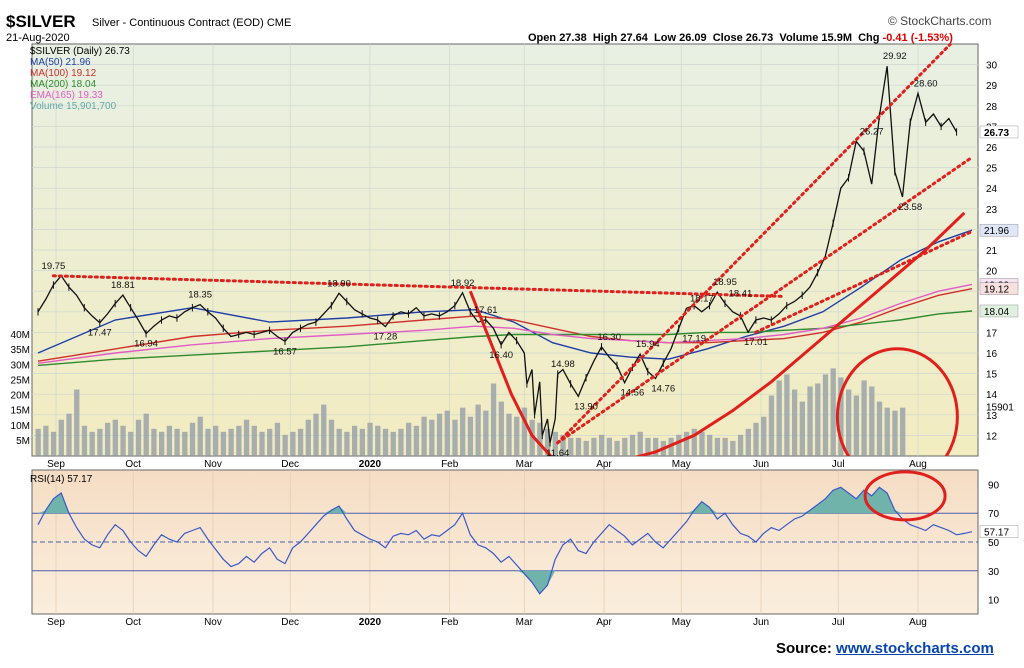  Describe the element at coordinates (895, 56) in the screenshot. I see `price-point-label: 29.92` at that location.